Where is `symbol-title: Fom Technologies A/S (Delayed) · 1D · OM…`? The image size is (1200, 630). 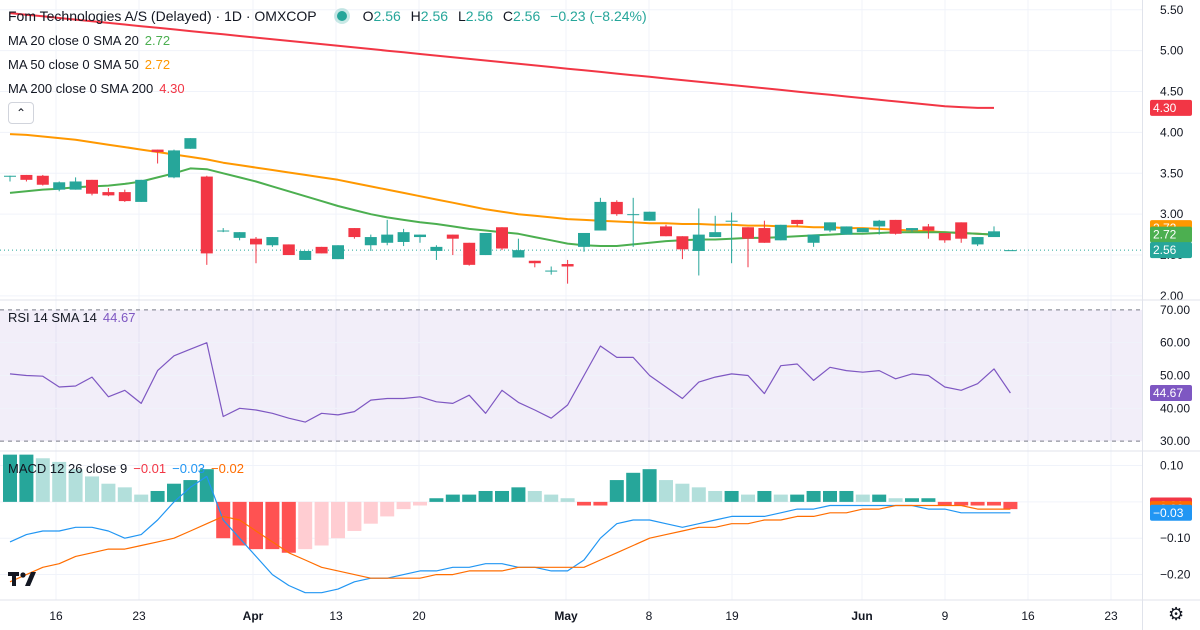 symbol-title: Fom Technologies A/S (Delayed) · 1D · OM… is located at coordinates (162, 16).